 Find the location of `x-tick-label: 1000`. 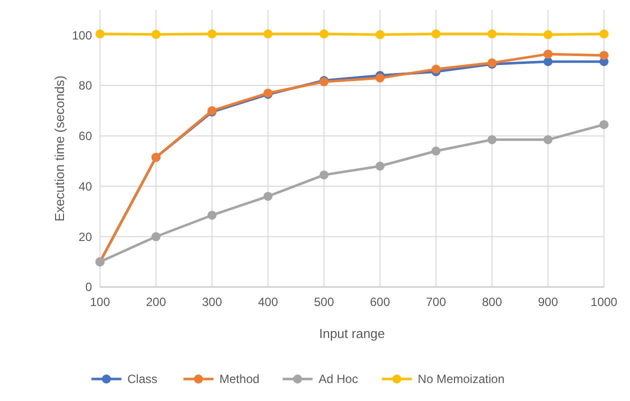

x-tick-label: 1000 is located at coordinates (604, 302).